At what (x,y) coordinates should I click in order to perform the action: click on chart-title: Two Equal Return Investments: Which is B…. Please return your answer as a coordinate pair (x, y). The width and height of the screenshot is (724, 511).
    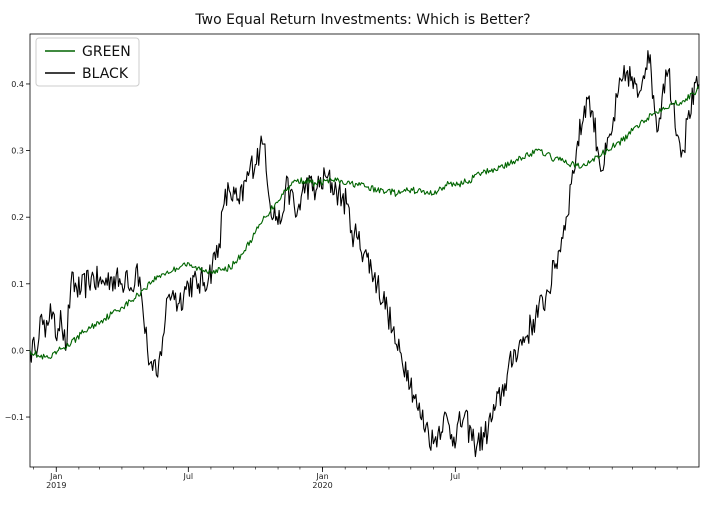
    Looking at the image, I should click on (362, 20).